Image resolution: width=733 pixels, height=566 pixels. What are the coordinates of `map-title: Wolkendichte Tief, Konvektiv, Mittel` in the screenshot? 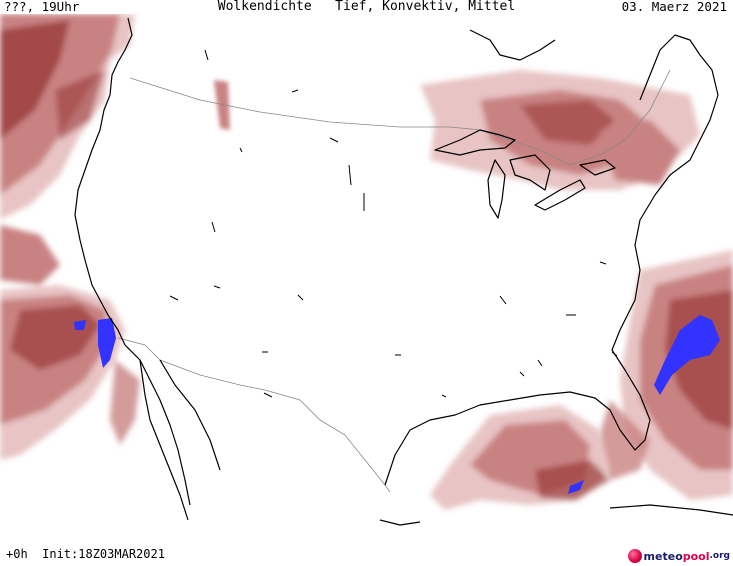 It's located at (366, 7).